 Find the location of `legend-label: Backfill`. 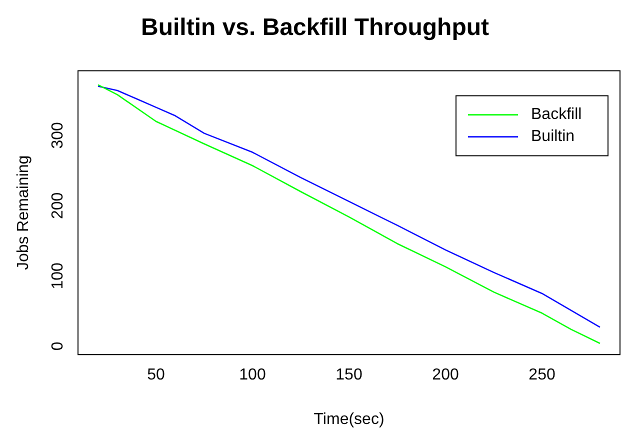

legend-label: Backfill is located at coordinates (556, 115).